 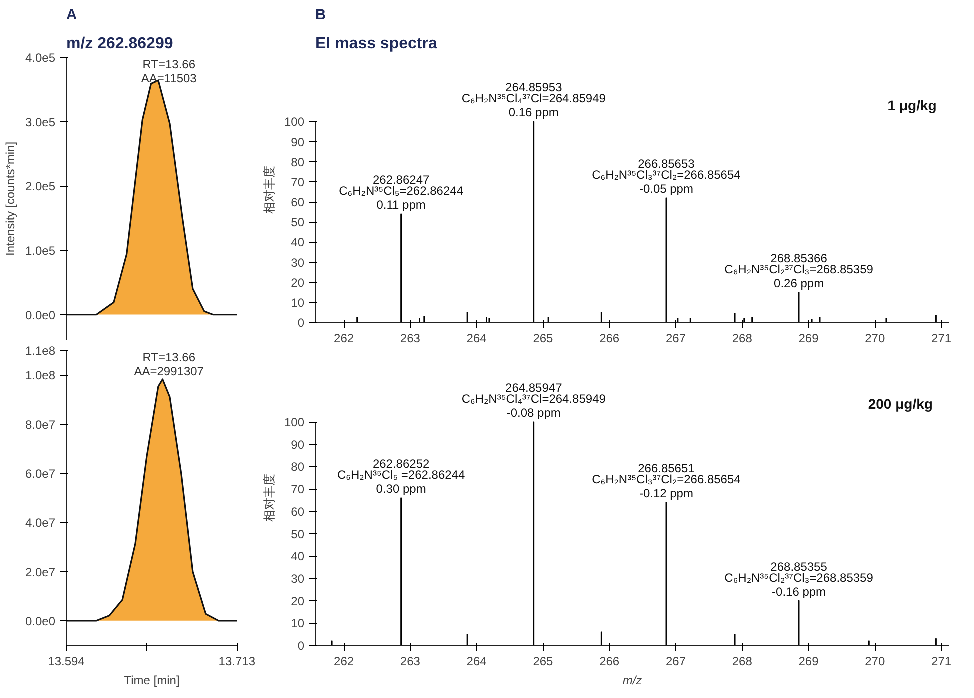 I want to click on x-tick-label: 13.713, so click(x=237, y=661).